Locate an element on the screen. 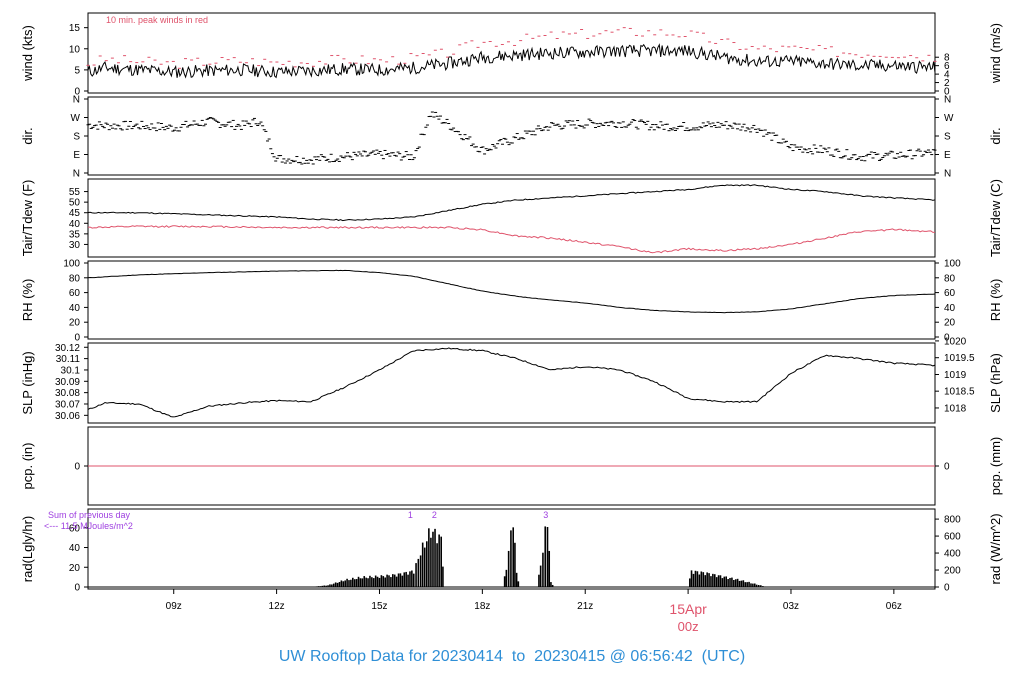  ytick-right-label-wind: 0 is located at coordinates (947, 92).